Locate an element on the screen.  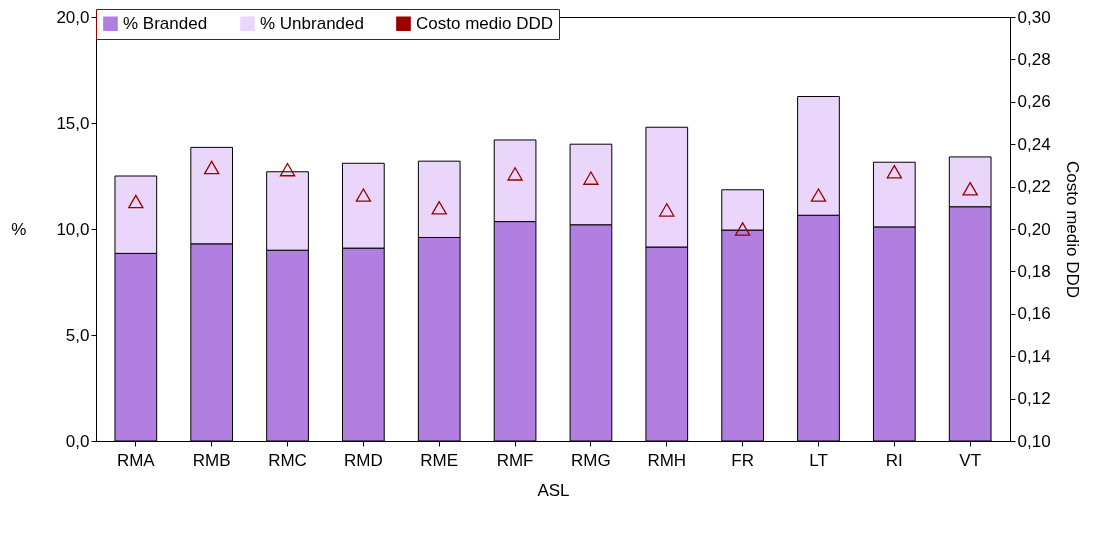
x-tick-label: RMF is located at coordinates (515, 460).